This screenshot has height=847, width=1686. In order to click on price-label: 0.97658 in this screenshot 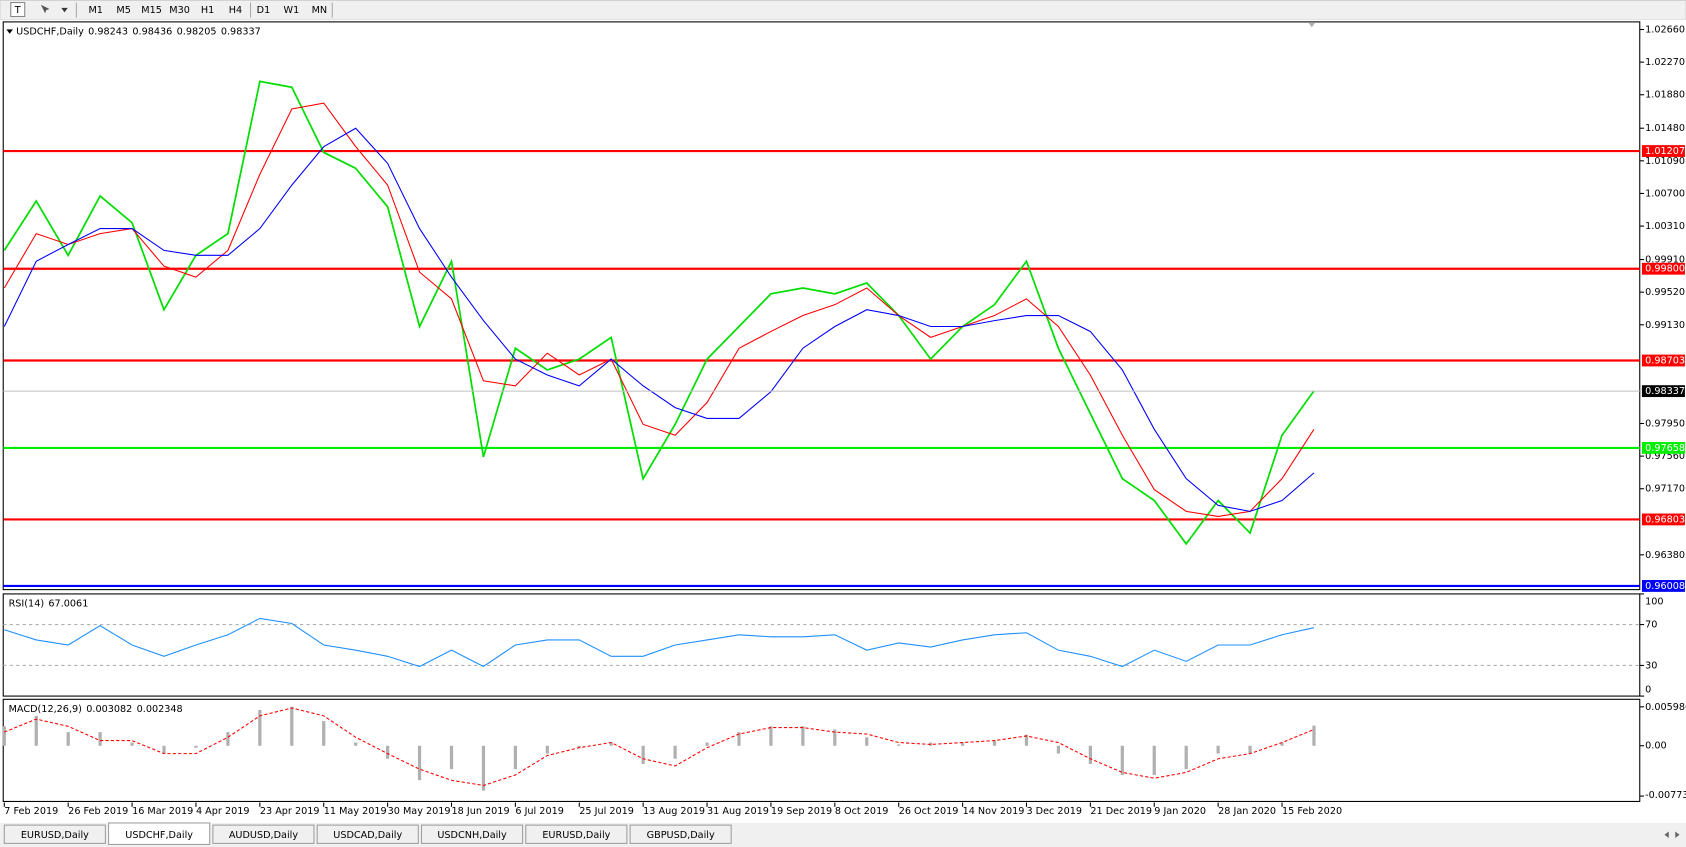, I will do `click(1665, 448)`.